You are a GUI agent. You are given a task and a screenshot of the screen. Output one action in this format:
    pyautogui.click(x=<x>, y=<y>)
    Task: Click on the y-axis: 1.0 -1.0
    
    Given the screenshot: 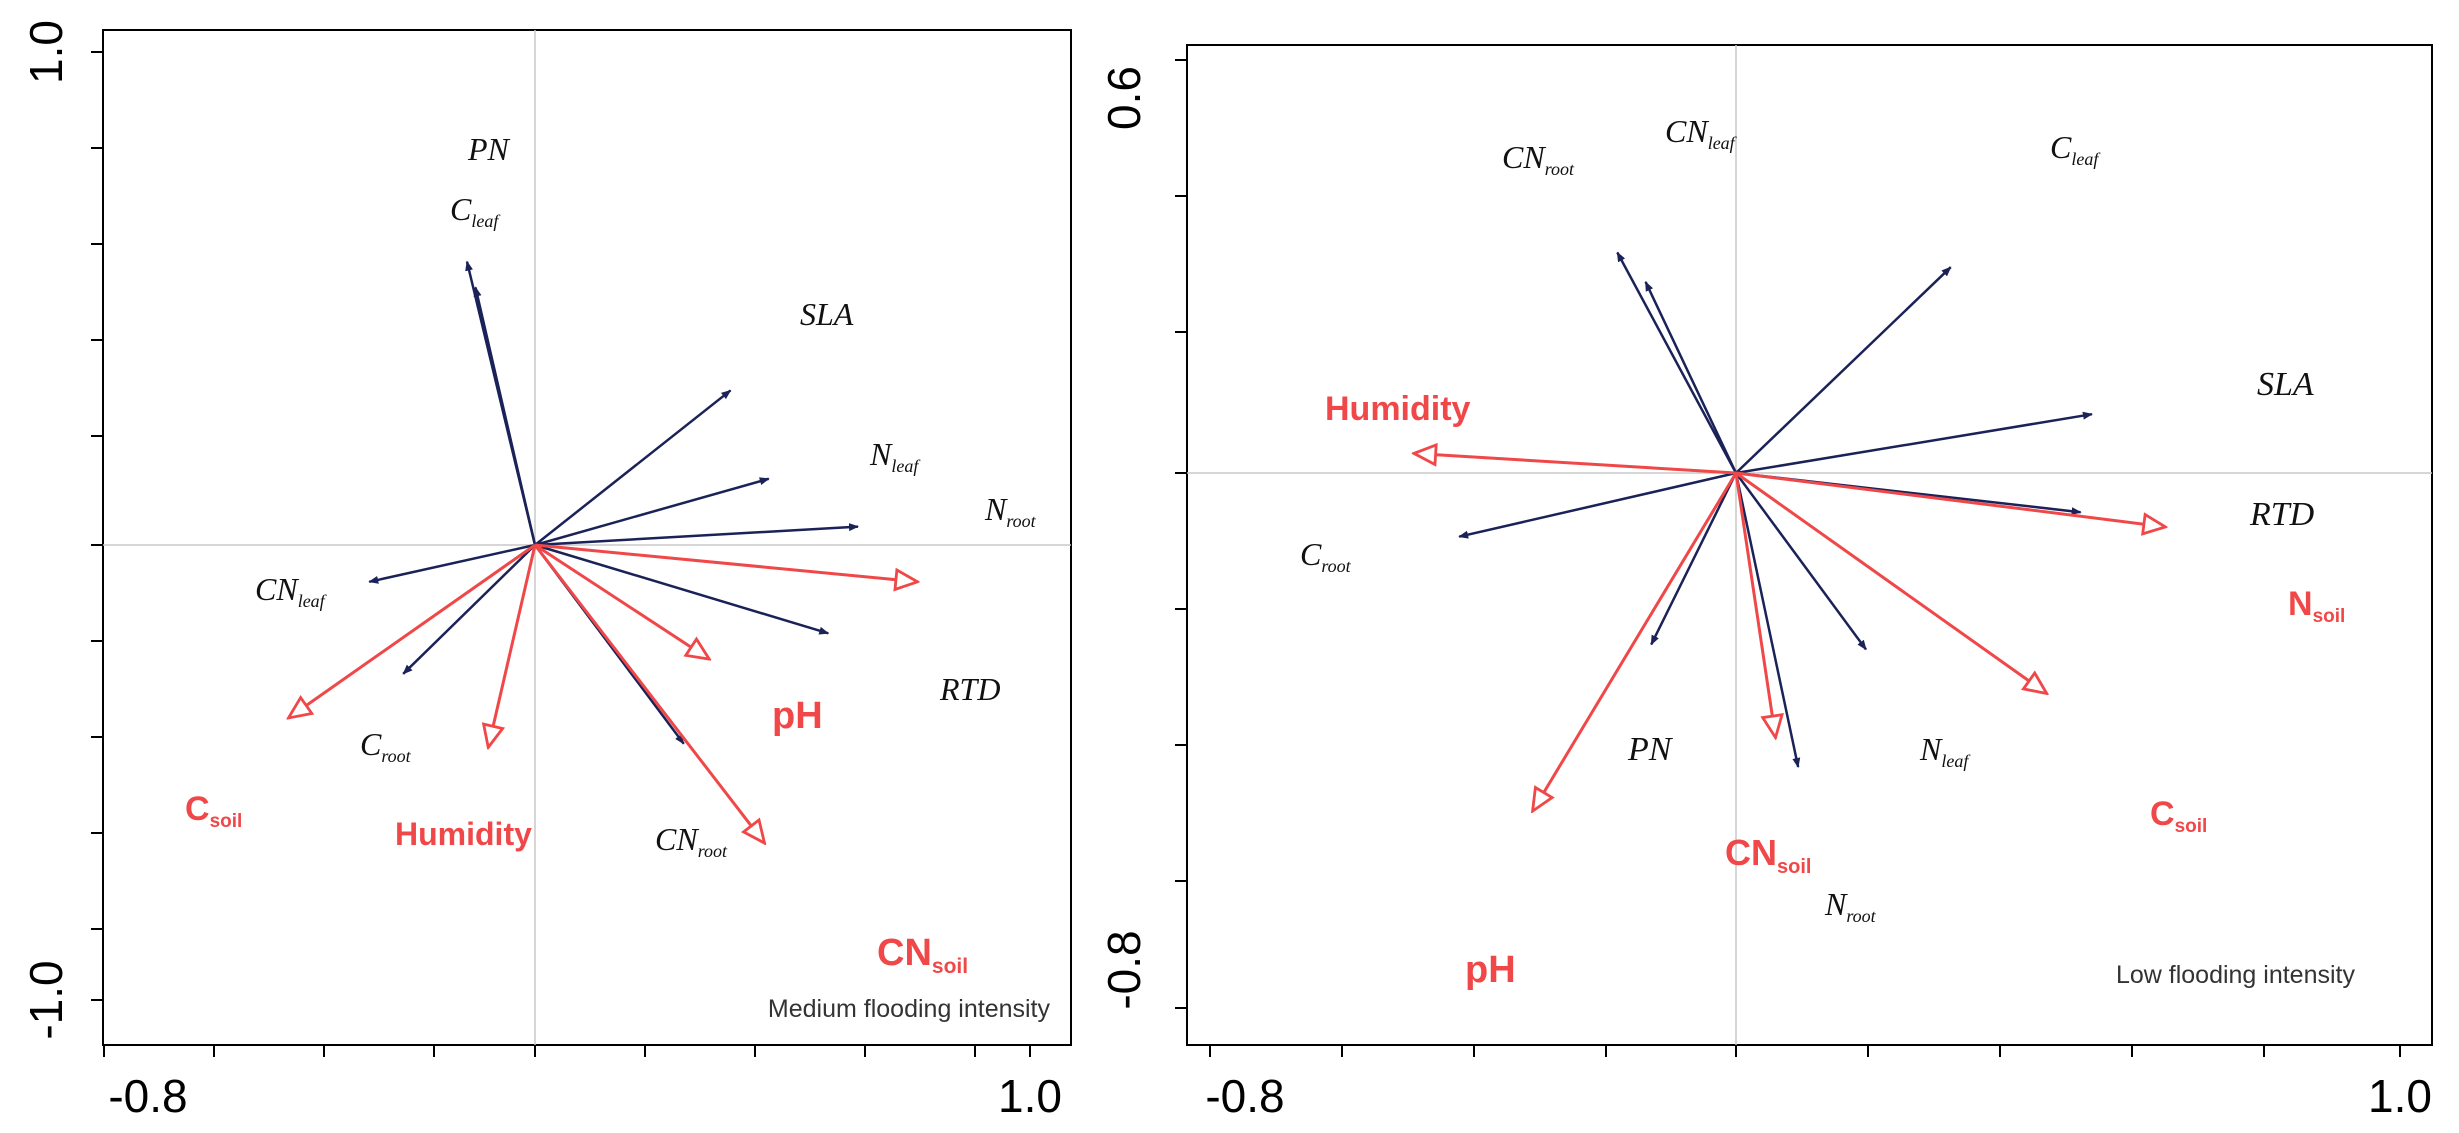 What is the action you would take?
    pyautogui.click(x=61, y=530)
    